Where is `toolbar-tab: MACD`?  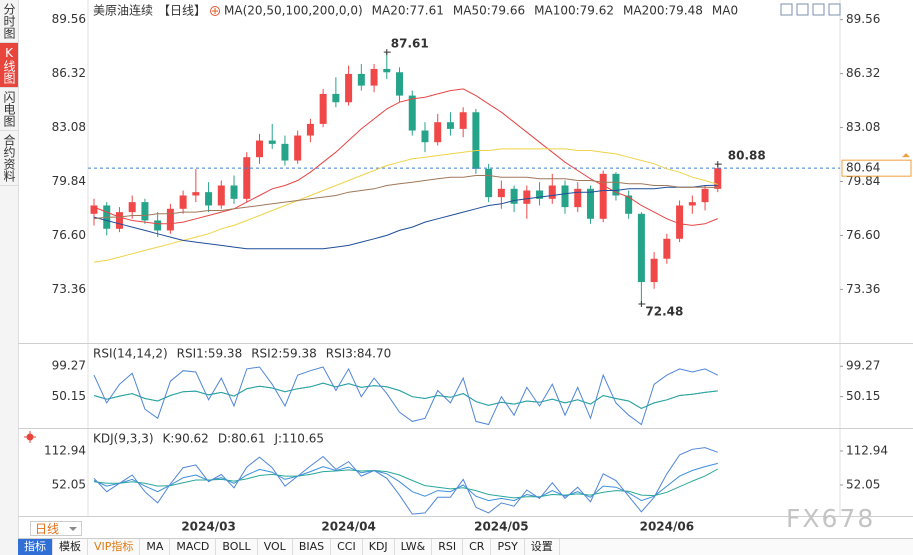 toolbar-tab: MACD is located at coordinates (193, 547).